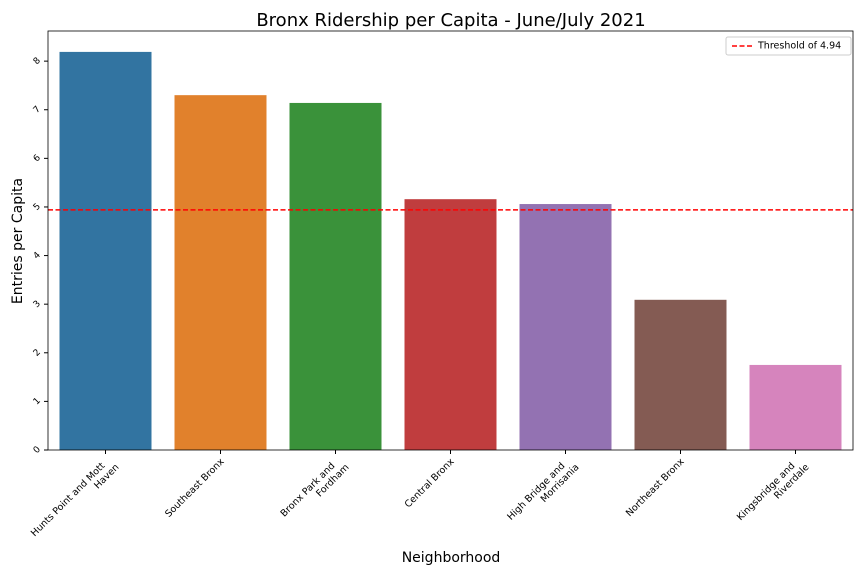  What do you see at coordinates (37, 207) in the screenshot?
I see `y-tick-label: 5` at bounding box center [37, 207].